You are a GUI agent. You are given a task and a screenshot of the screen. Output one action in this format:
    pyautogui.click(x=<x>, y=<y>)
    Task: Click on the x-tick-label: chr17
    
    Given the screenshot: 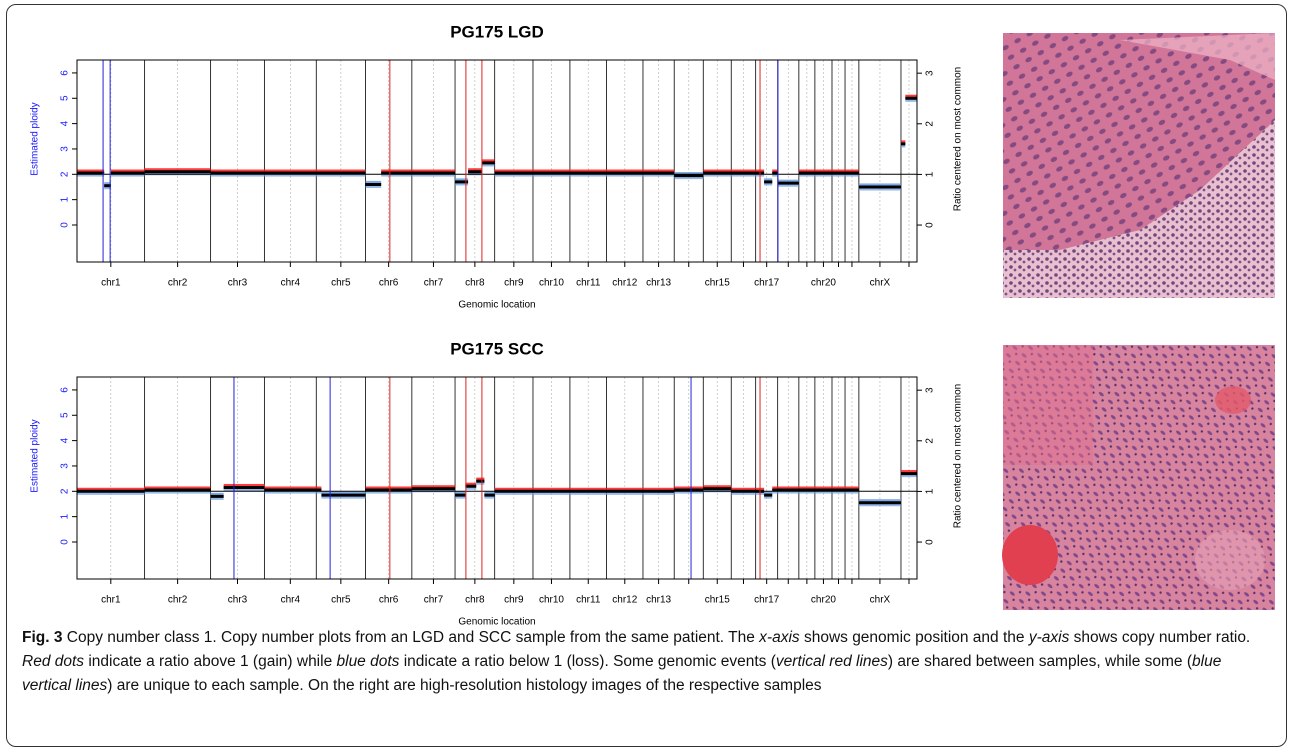 What is the action you would take?
    pyautogui.click(x=766, y=283)
    